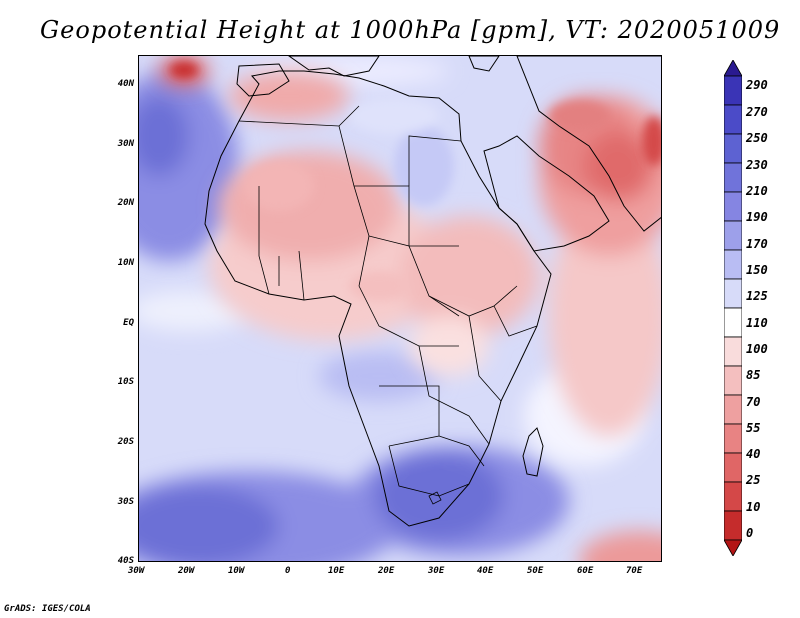  Describe the element at coordinates (757, 349) in the screenshot. I see `colorbar-label-100: 100` at that location.